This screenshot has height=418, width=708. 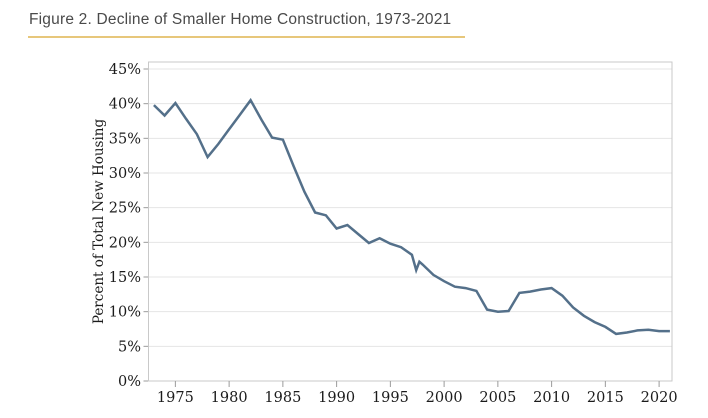 I want to click on x-tick-label: 1995, so click(x=390, y=398).